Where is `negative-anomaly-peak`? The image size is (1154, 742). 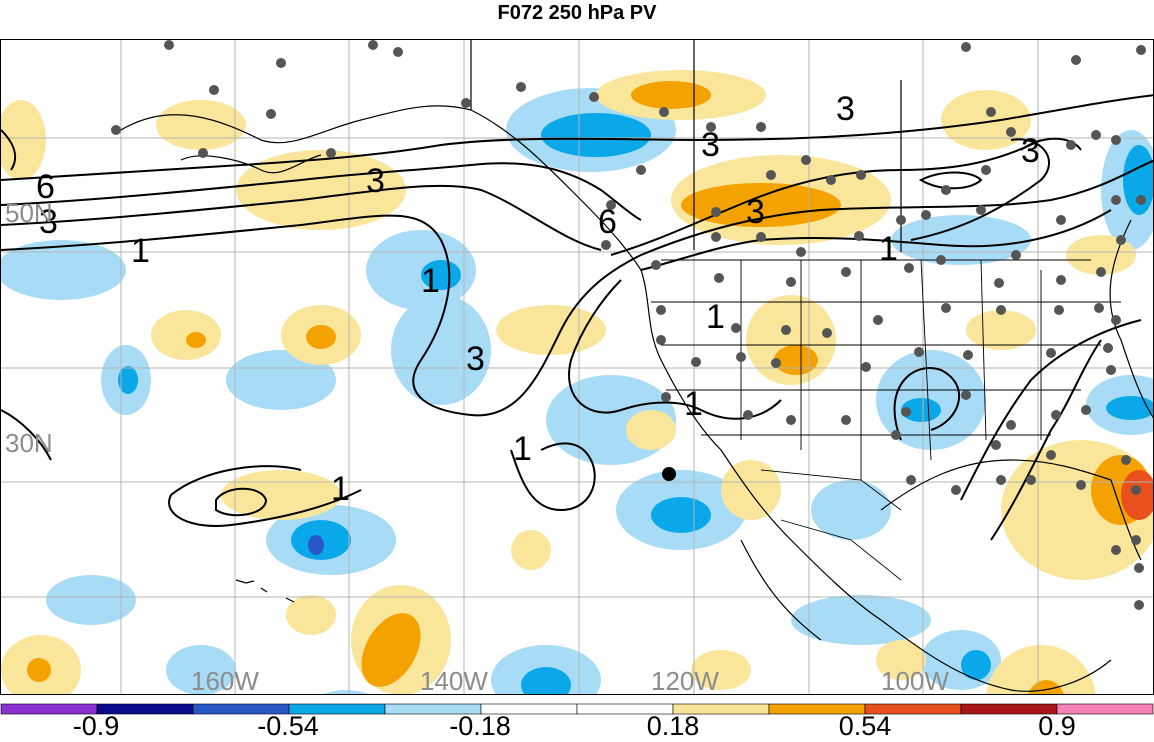 negative-anomaly-peak is located at coordinates (316, 545).